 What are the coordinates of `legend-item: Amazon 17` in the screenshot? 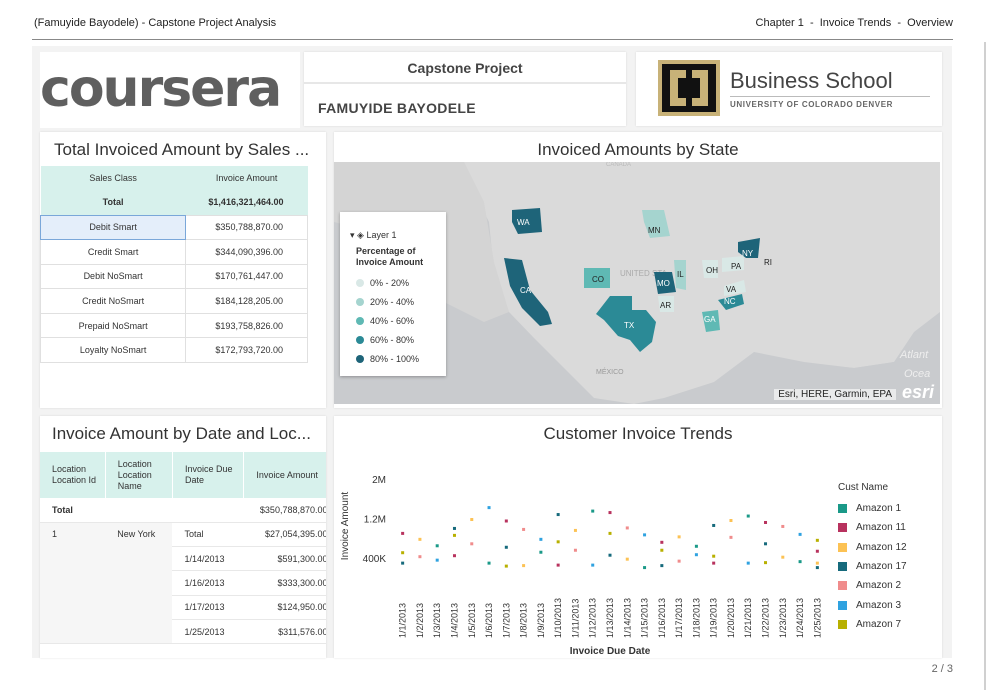 It's located at (872, 566).